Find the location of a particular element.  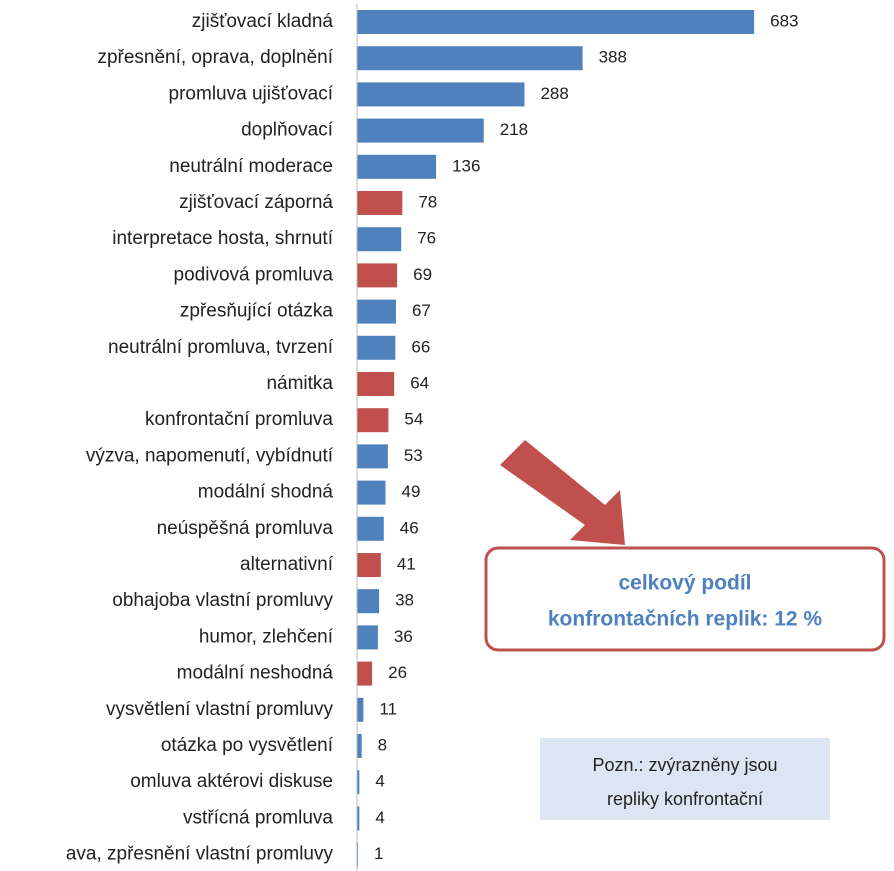

y-tick-label: vysvětlení vlastní promluvy is located at coordinates (220, 709).